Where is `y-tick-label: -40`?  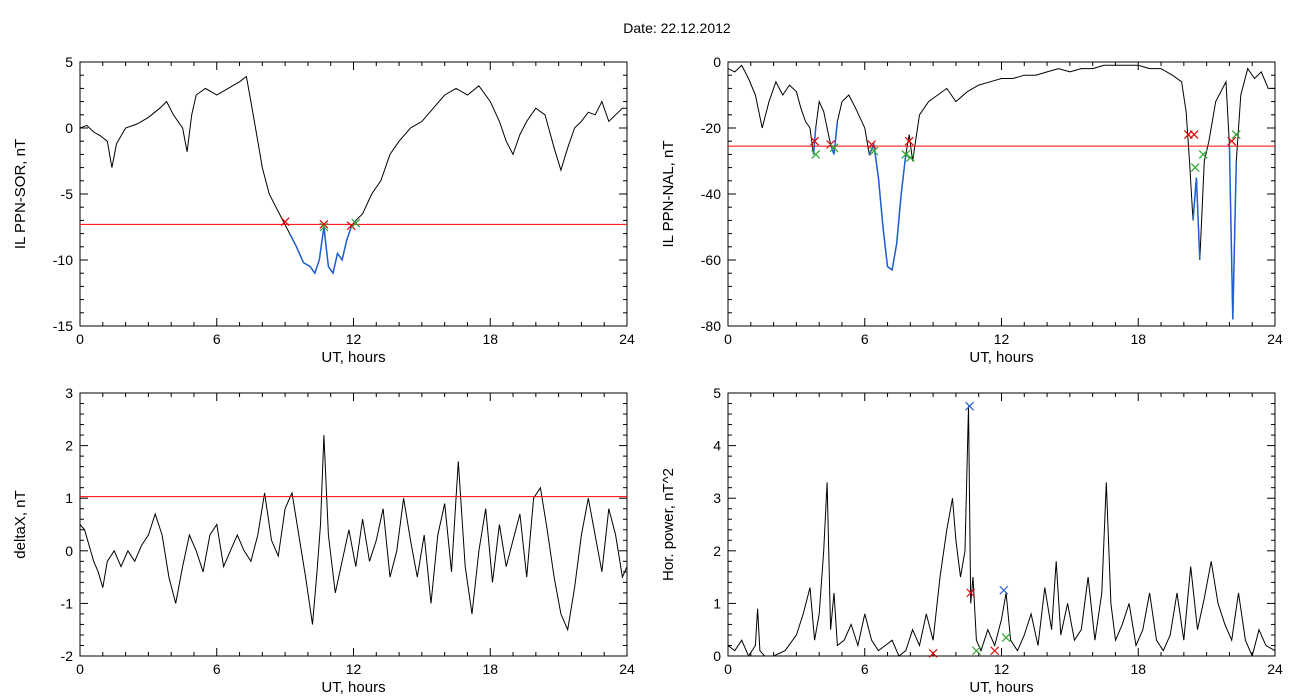
y-tick-label: -40 is located at coordinates (711, 194).